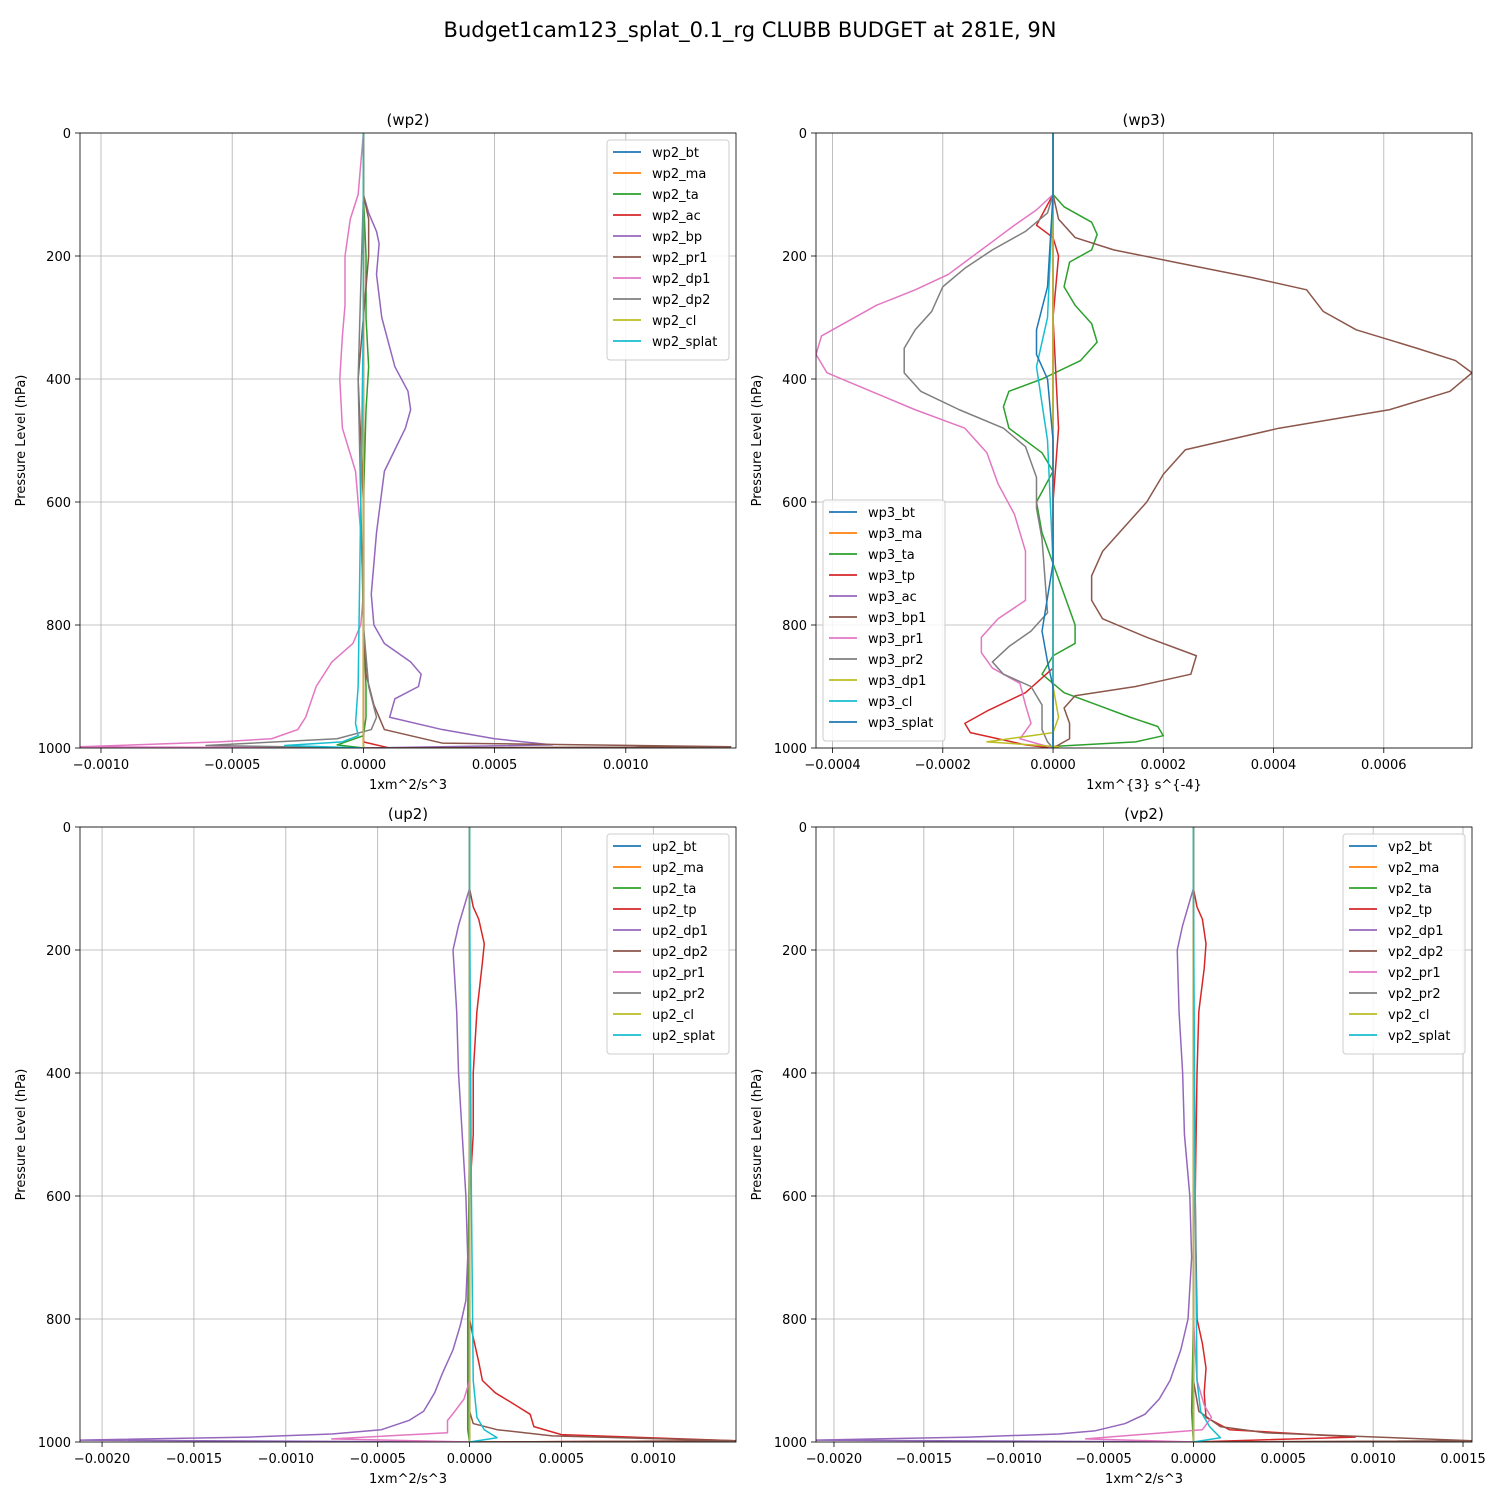 Image resolution: width=1500 pixels, height=1500 pixels. Describe the element at coordinates (324, 440) in the screenshot. I see `series-line-wp2-splat` at that location.